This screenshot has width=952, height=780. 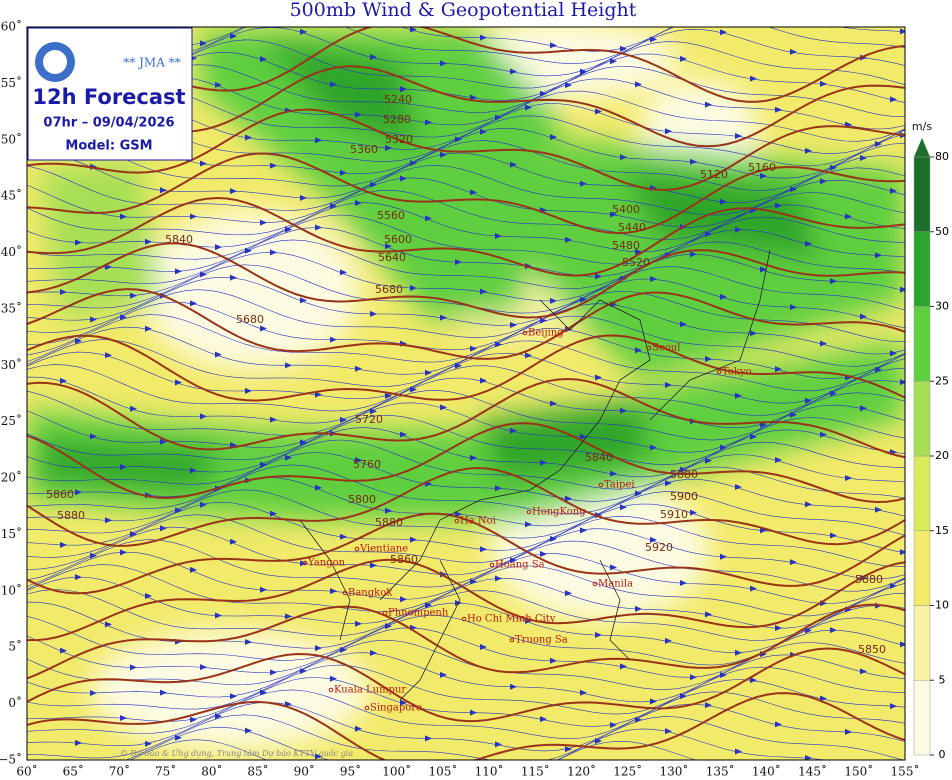 I want to click on city-name: Singapore, so click(x=396, y=708).